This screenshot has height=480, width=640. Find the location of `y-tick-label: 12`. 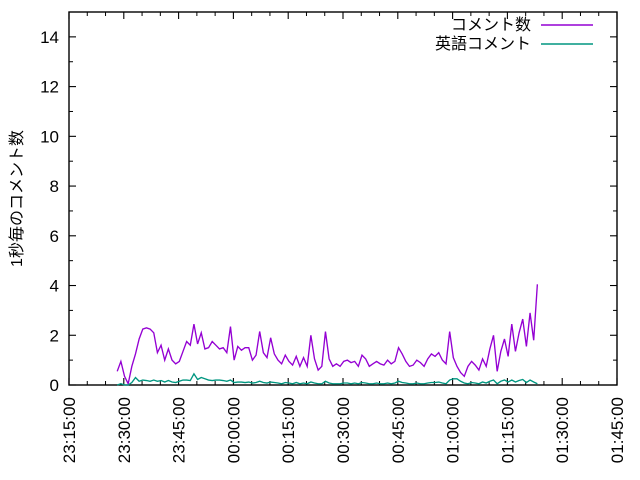

y-tick-label: 12 is located at coordinates (49, 87).